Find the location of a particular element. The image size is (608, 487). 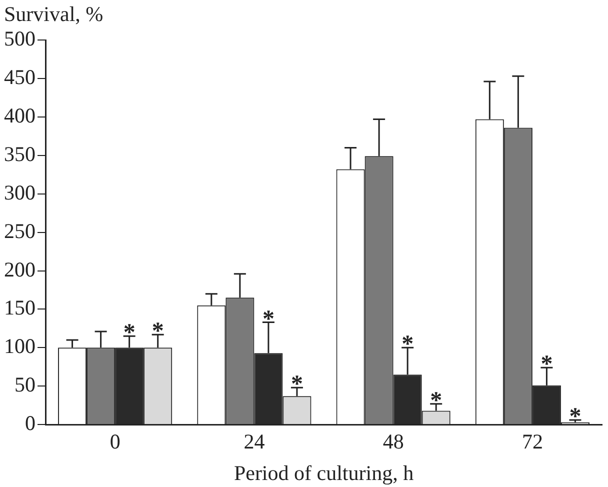

y-tick-label: 400 is located at coordinates (20, 115).